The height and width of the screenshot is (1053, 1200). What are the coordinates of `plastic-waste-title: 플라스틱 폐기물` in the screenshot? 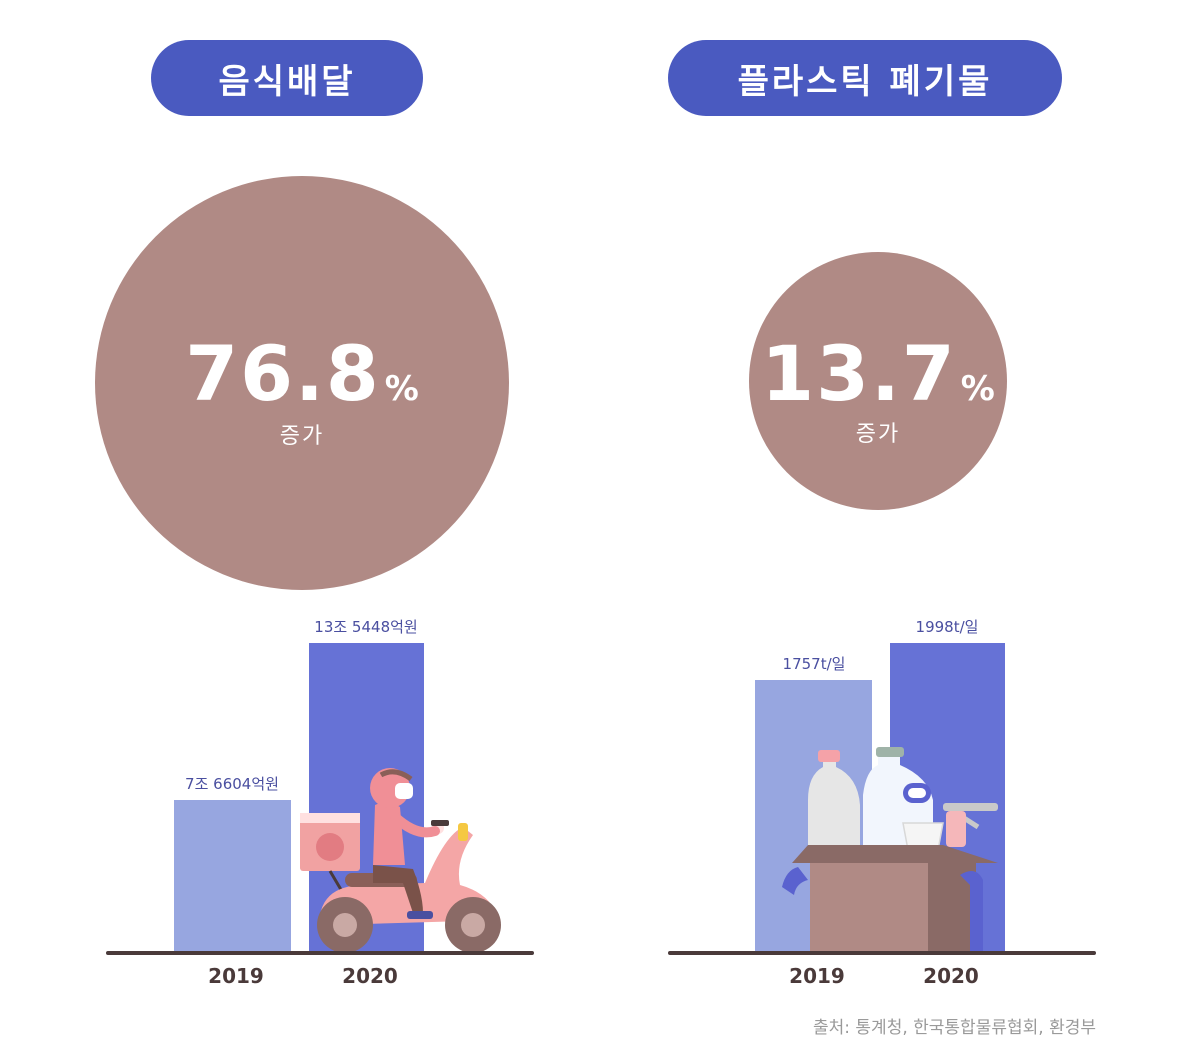 It's located at (865, 78).